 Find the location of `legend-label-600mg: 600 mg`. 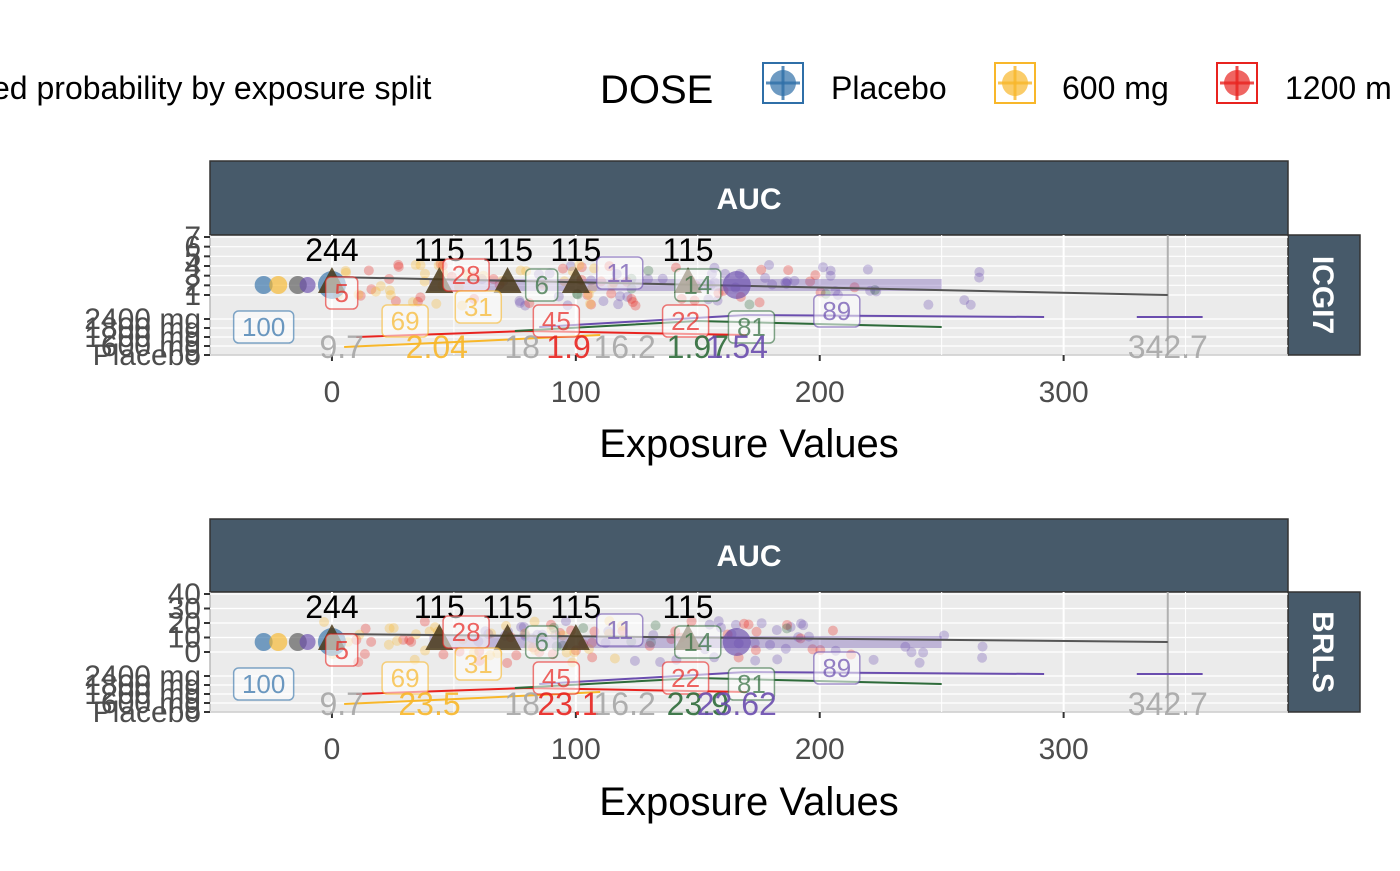

legend-label-600mg: 600 mg is located at coordinates (1115, 88).